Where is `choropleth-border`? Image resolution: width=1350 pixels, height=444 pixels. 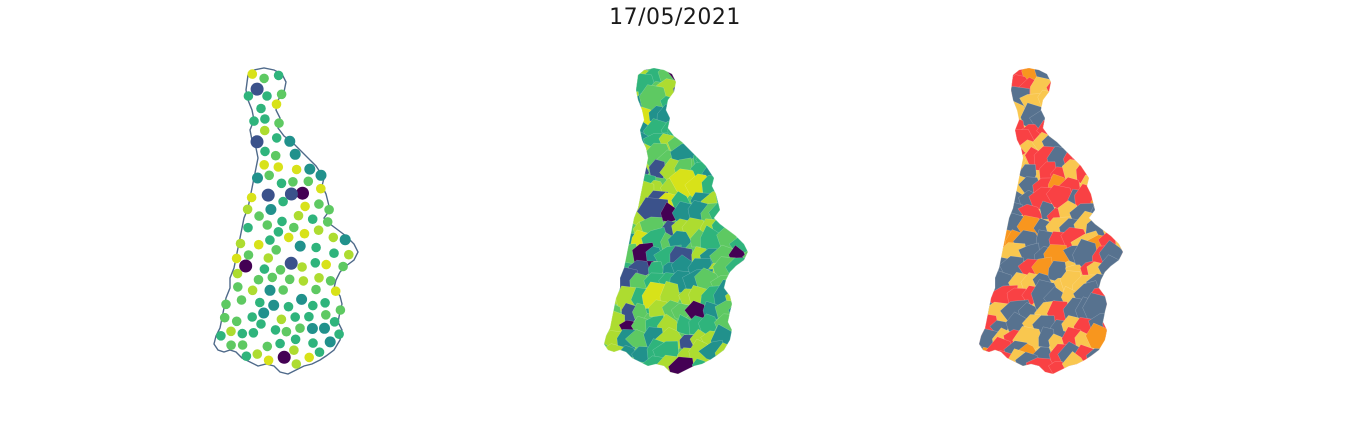
choropleth-border is located at coordinates (676, 221).